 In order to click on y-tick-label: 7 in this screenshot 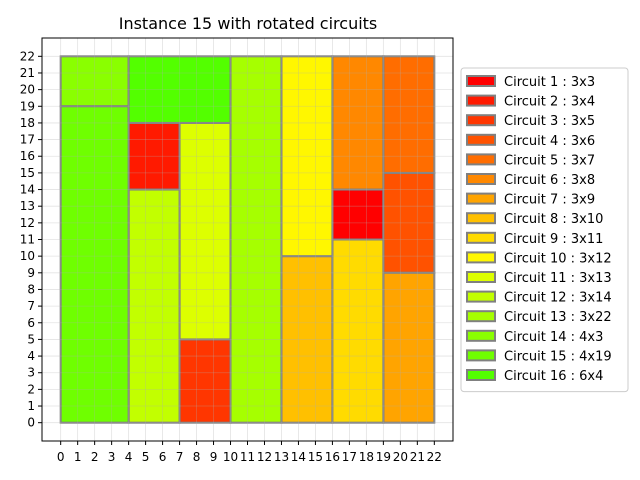, I will do `click(31, 306)`.